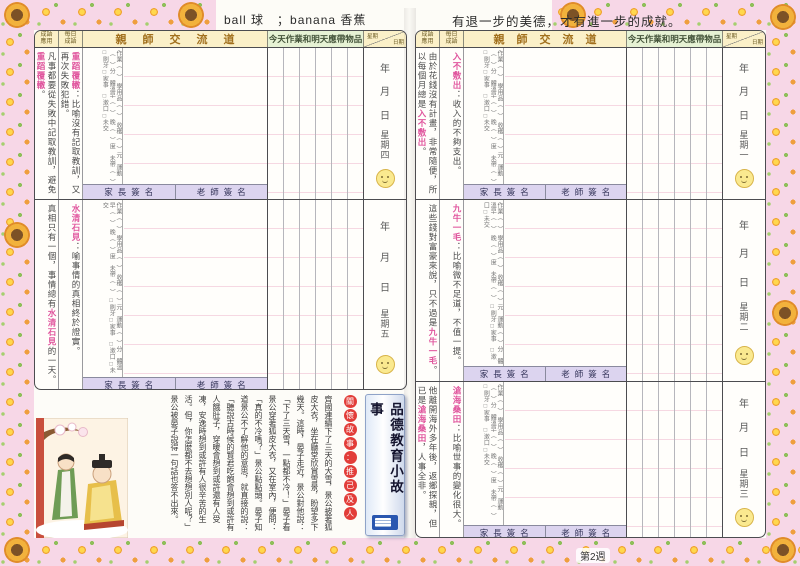 The height and width of the screenshot is (566, 800). What do you see at coordinates (457, 133) in the screenshot?
I see `idiom-definition: ：收入的不夠支出。` at bounding box center [457, 133].